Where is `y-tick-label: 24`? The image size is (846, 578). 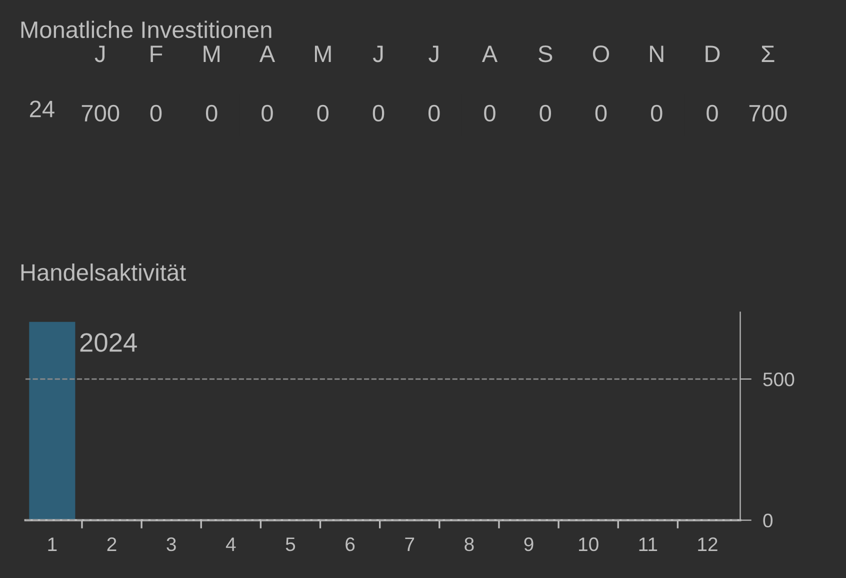 y-tick-label: 24 is located at coordinates (42, 109).